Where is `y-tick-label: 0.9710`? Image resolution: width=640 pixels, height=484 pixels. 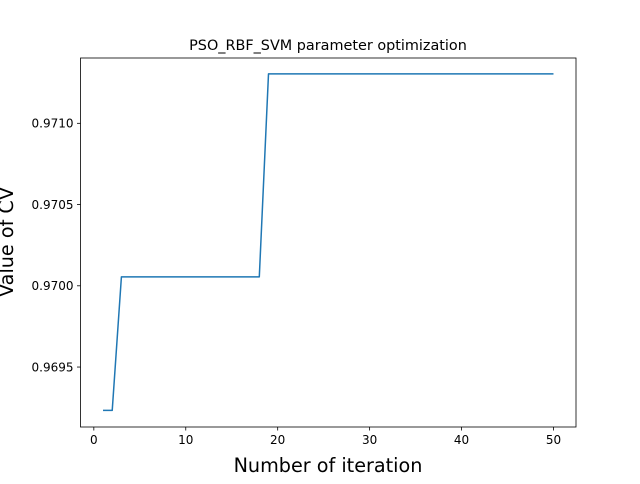 y-tick-label: 0.9710 is located at coordinates (53, 124).